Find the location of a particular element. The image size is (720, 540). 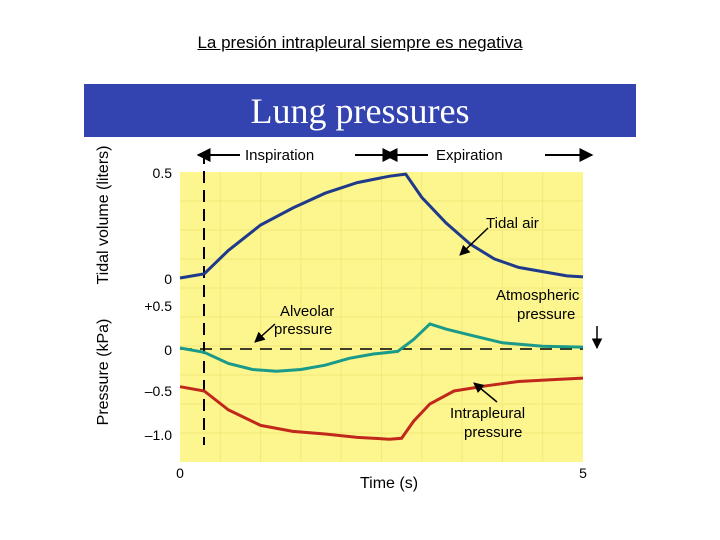

y-tick-bottom-0: 0 is located at coordinates (168, 350).